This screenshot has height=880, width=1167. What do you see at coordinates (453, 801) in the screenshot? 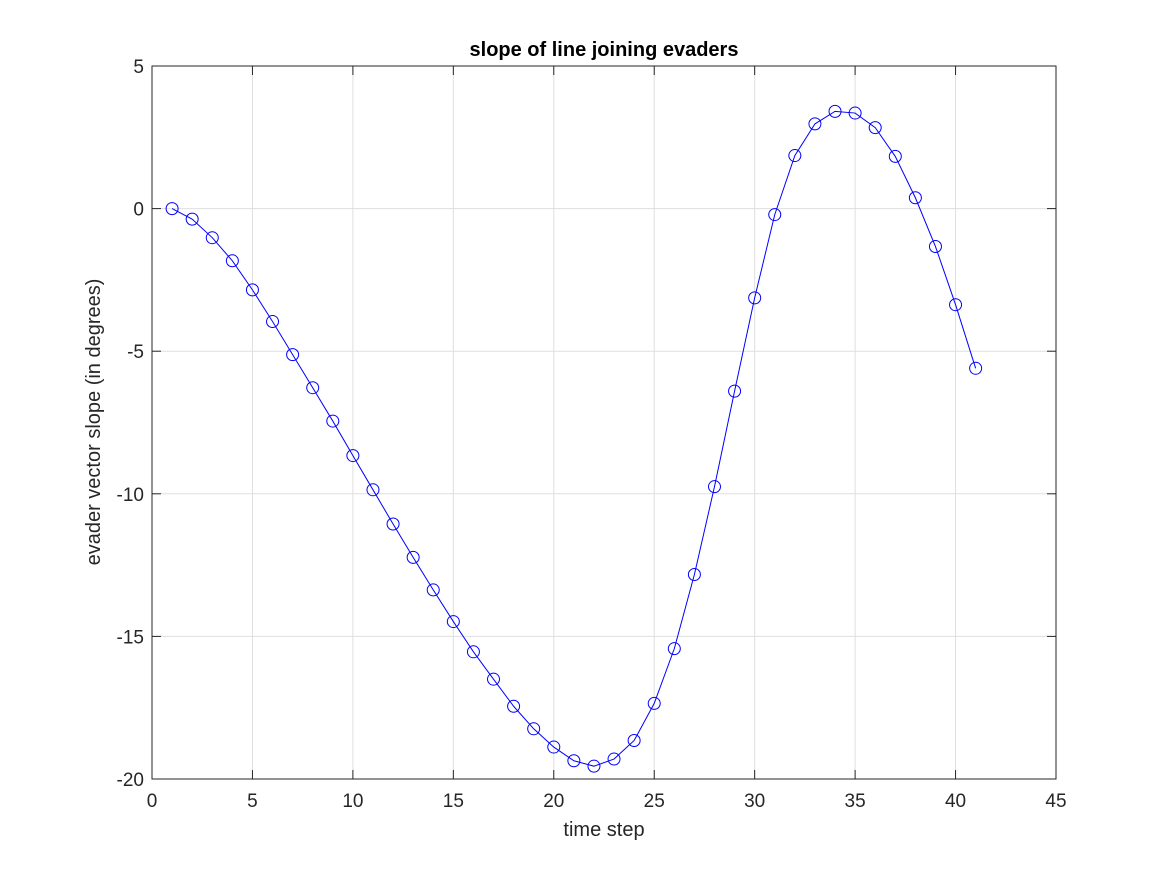
I see `x-tick-label: 15` at bounding box center [453, 801].